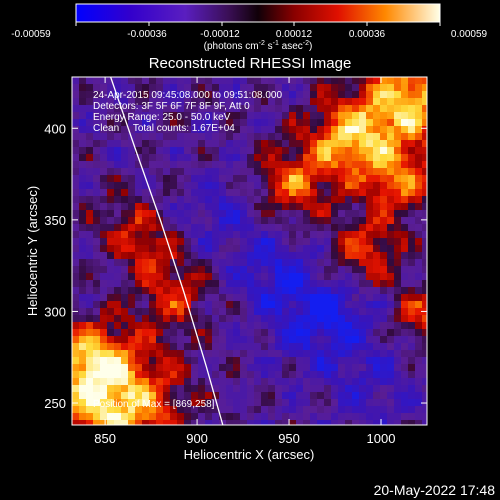 This screenshot has height=500, width=500. What do you see at coordinates (220, 34) in the screenshot?
I see `colorbar-tick-label: -0.00012` at bounding box center [220, 34].